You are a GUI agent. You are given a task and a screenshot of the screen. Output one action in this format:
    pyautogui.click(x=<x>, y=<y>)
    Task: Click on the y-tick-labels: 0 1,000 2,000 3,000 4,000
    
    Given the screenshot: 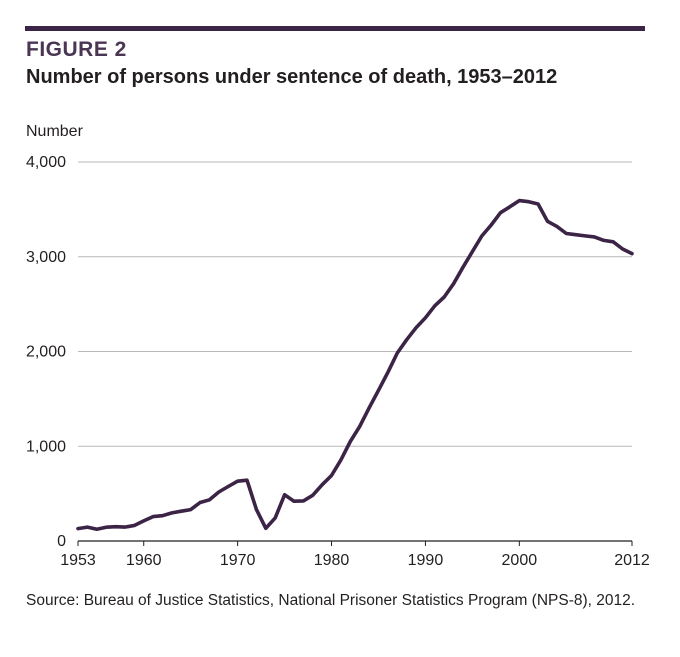 What is the action you would take?
    pyautogui.click(x=46, y=352)
    